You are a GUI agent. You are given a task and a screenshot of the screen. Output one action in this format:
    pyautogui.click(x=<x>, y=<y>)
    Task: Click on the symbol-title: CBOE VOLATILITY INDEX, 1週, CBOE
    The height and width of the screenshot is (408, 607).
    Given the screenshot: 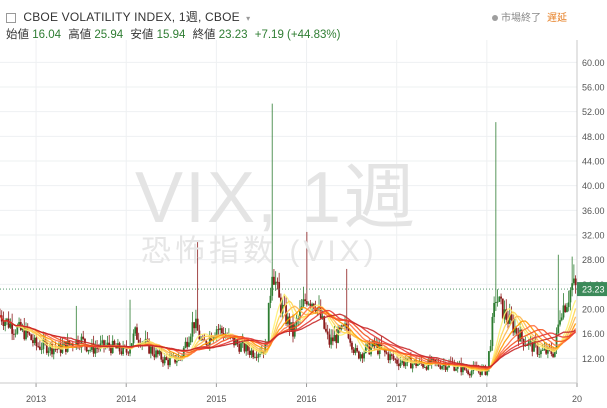 What is the action you would take?
    pyautogui.click(x=131, y=17)
    